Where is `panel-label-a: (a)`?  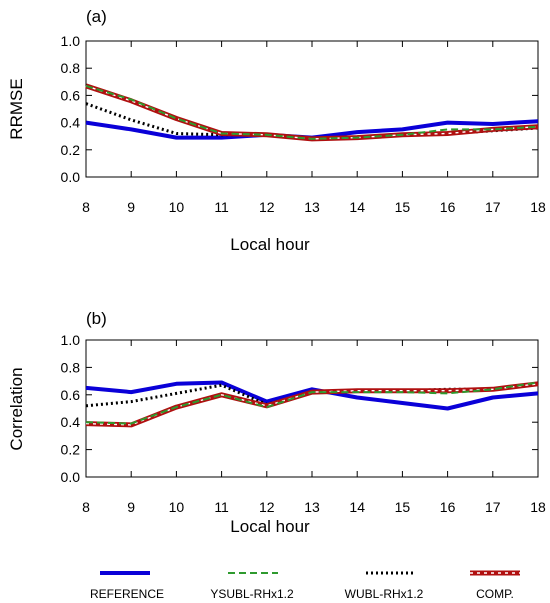
panel-label-a: (a) is located at coordinates (96, 16).